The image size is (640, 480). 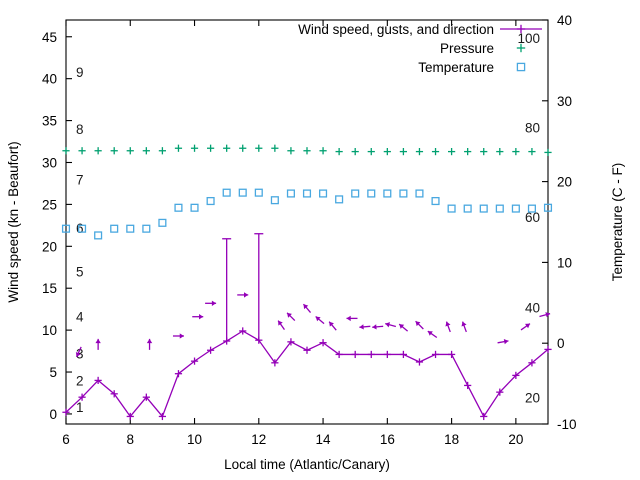 What do you see at coordinates (13, 221) in the screenshot?
I see `y-axis-title: Wind speed (kn - Beaufort)` at bounding box center [13, 221].